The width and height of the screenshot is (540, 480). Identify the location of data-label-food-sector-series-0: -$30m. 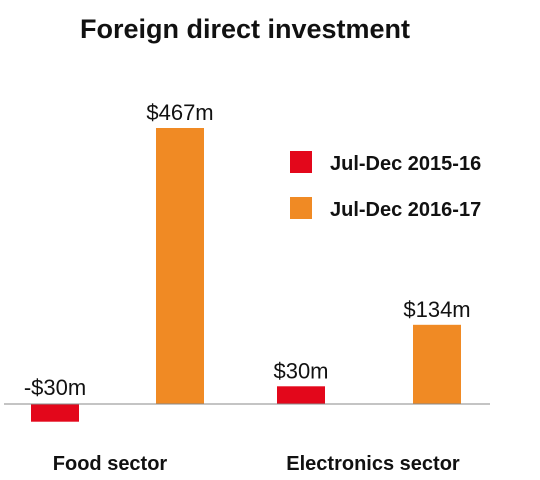
(55, 387).